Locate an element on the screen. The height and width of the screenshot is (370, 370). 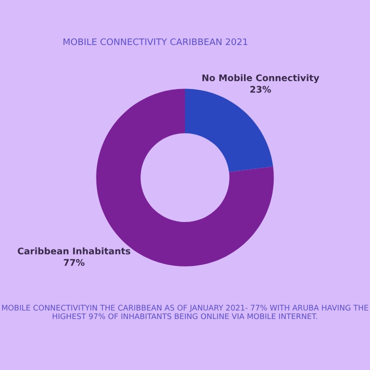
chart-title: MOBILE CONNECTIVITY CARIBBEAN 2021 is located at coordinates (156, 42).